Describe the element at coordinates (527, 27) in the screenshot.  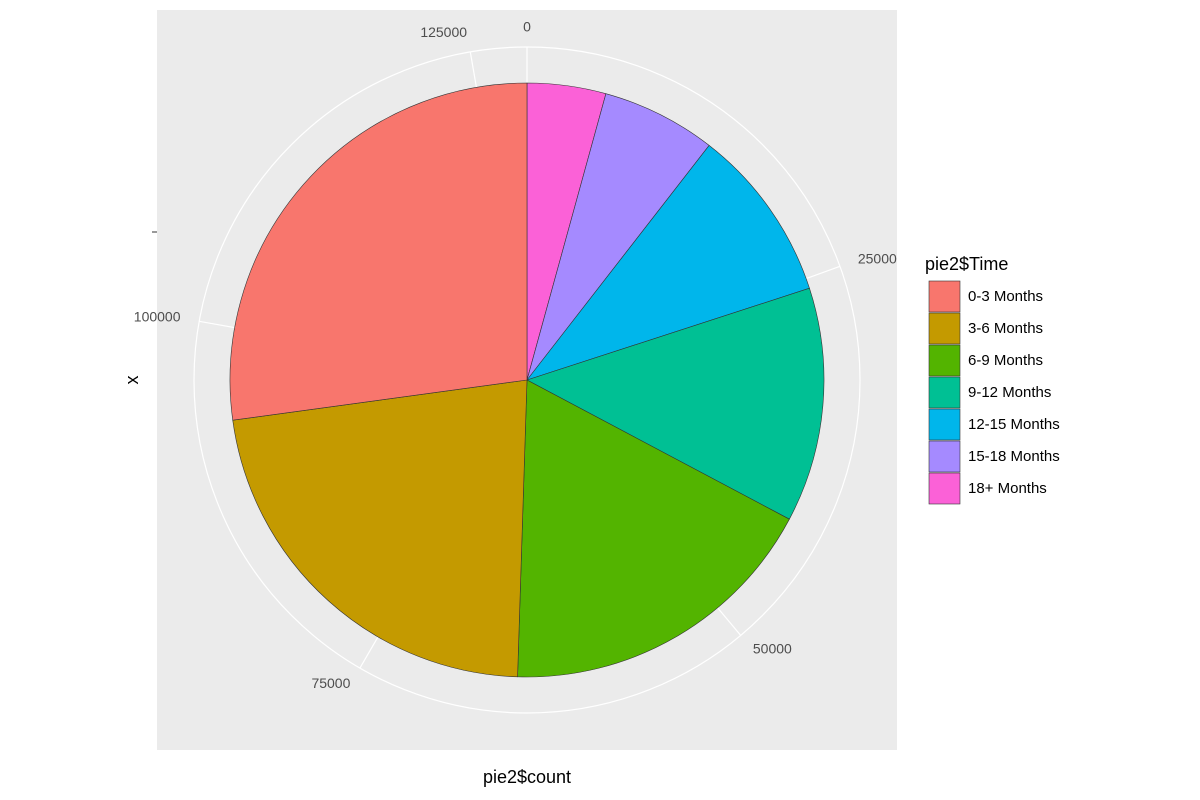
I see `x-tick-label: 0` at that location.